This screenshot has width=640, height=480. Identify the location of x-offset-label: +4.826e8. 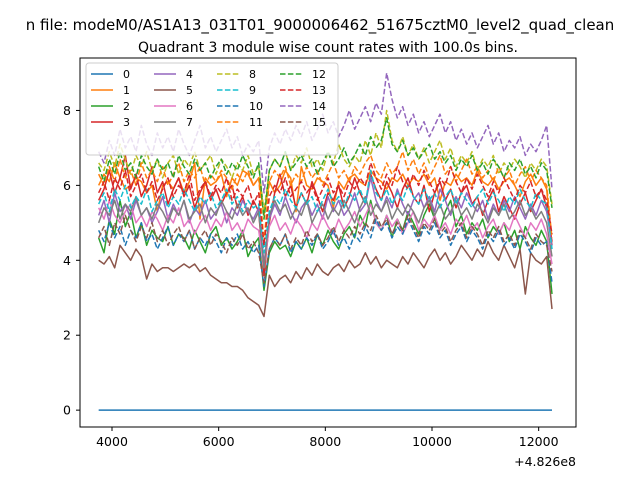
(545, 461).